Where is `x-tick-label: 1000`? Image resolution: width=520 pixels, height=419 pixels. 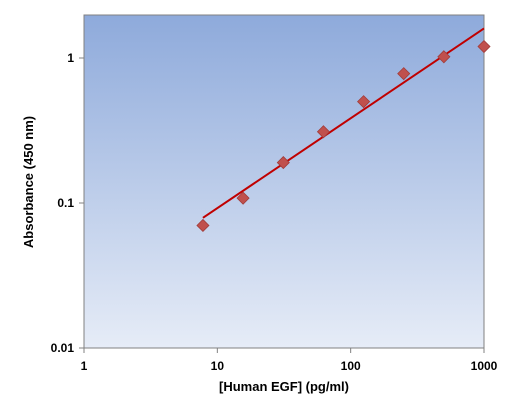
x-tick-label: 1000 is located at coordinates (484, 366).